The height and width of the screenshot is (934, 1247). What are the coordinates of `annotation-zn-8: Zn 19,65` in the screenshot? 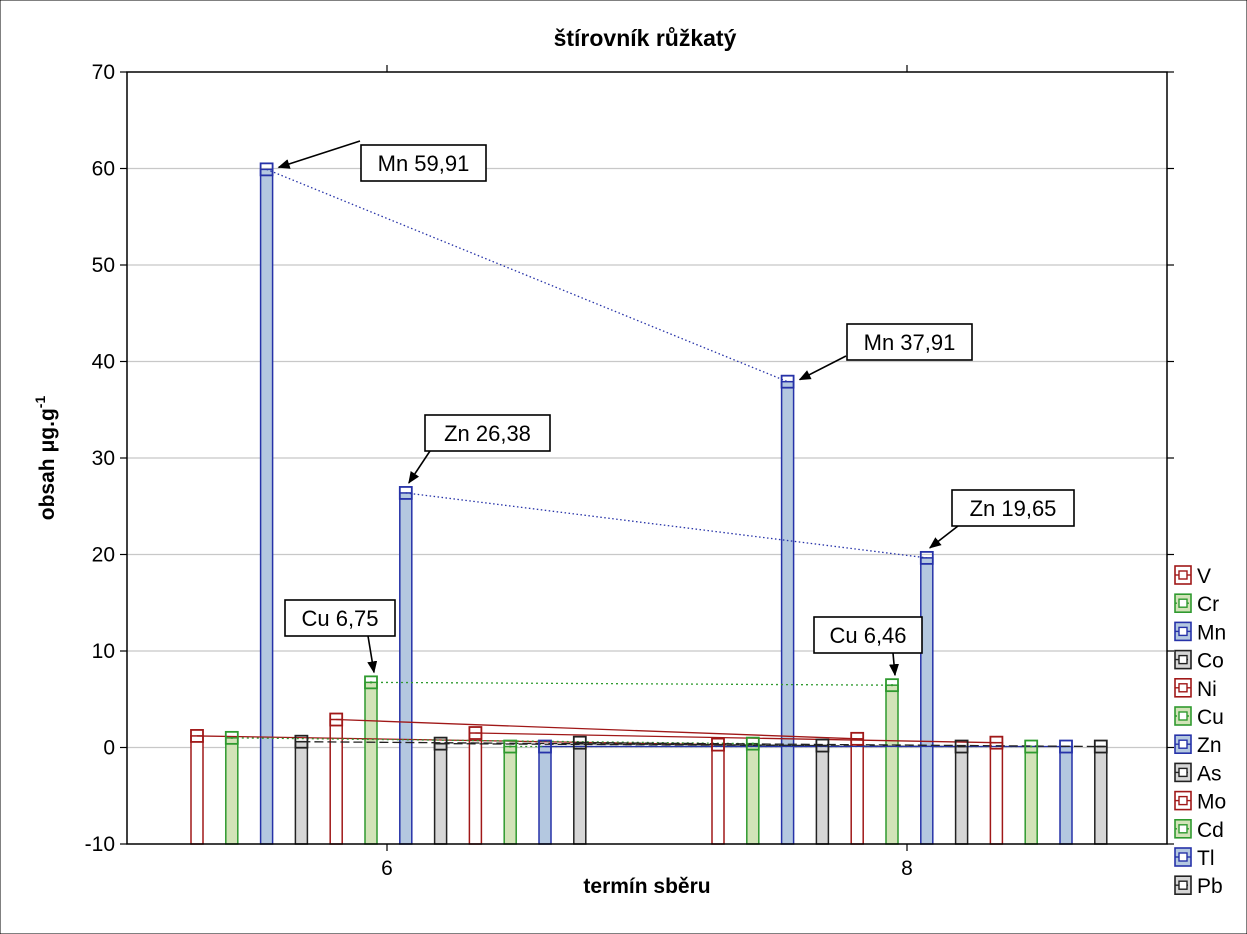 It's located at (1002, 519).